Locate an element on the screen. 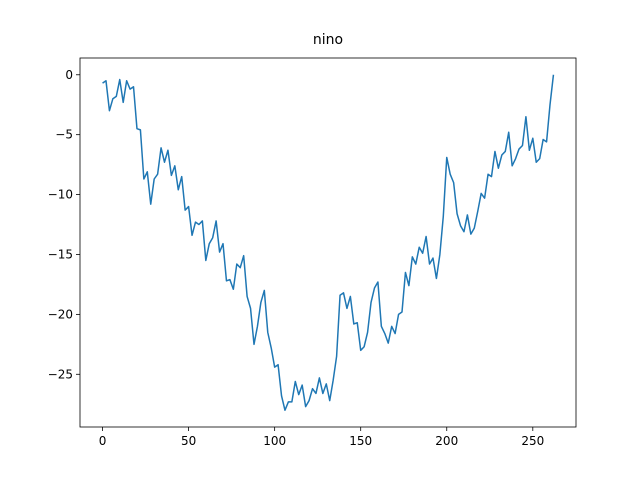  y-tick-label: 0 is located at coordinates (69, 75).